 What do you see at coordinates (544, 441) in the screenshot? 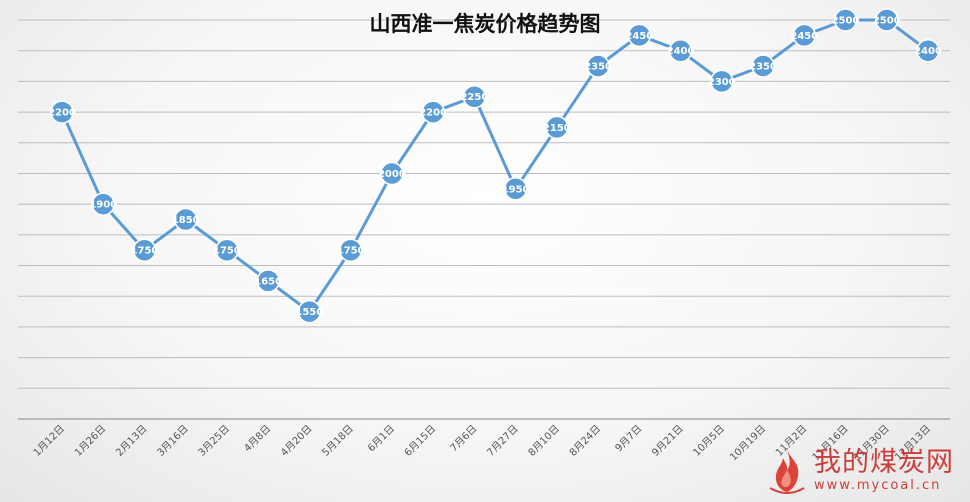
I see `x-tick-label: 8月10日` at bounding box center [544, 441].